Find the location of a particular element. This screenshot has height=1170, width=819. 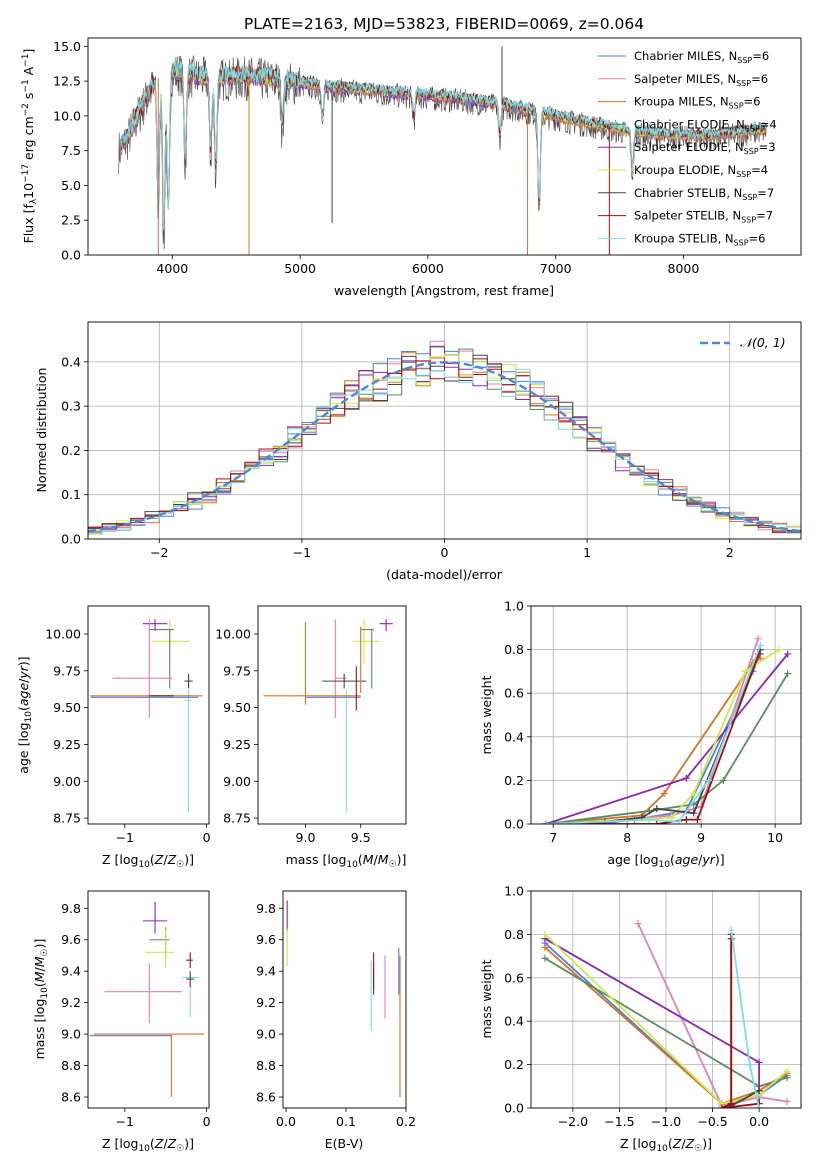

y-tick-label: 10.0 is located at coordinates (67, 115).